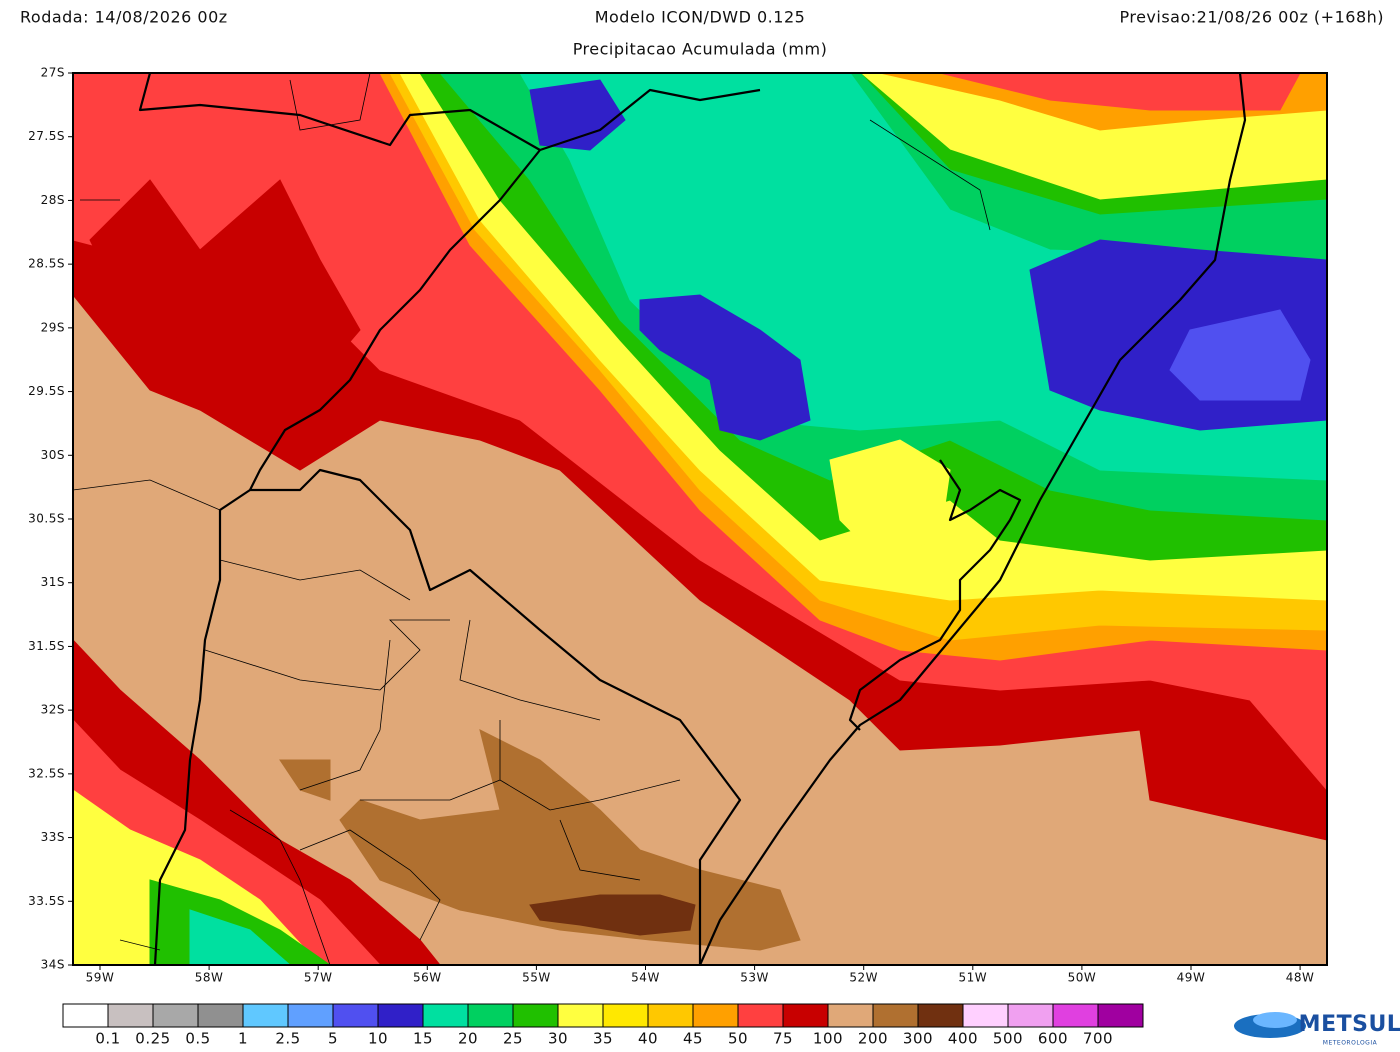 This screenshot has width=1400, height=1052. I want to click on lat-label: 27S, so click(53, 73).